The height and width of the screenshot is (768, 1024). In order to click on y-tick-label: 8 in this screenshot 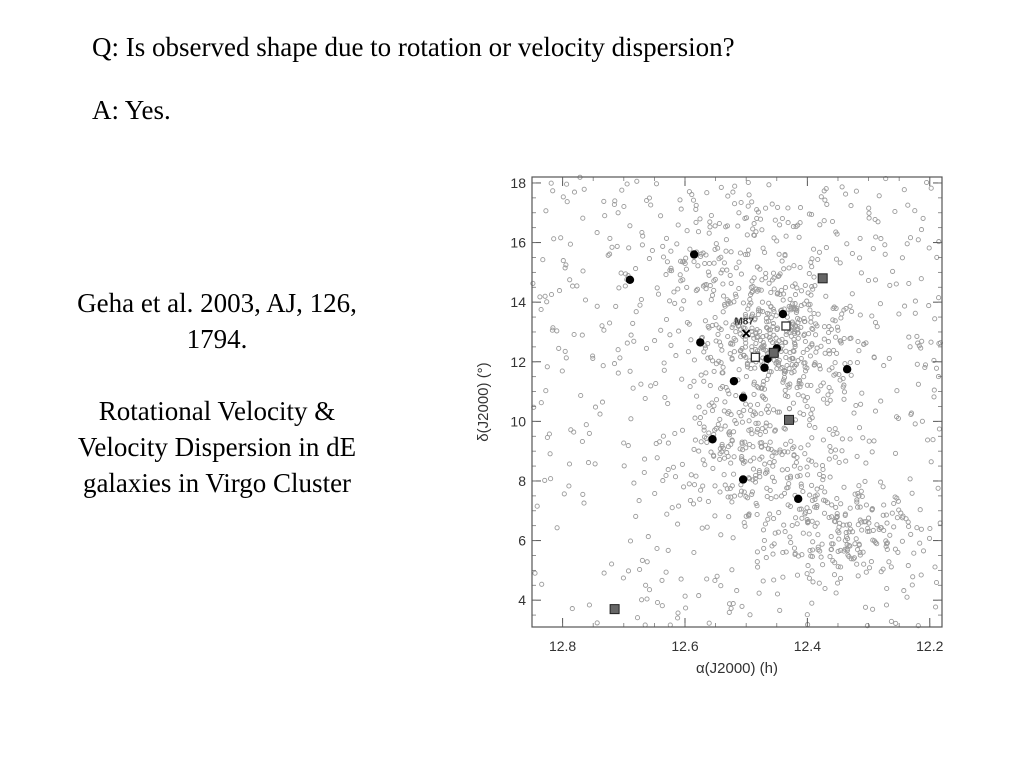, I will do `click(522, 481)`.